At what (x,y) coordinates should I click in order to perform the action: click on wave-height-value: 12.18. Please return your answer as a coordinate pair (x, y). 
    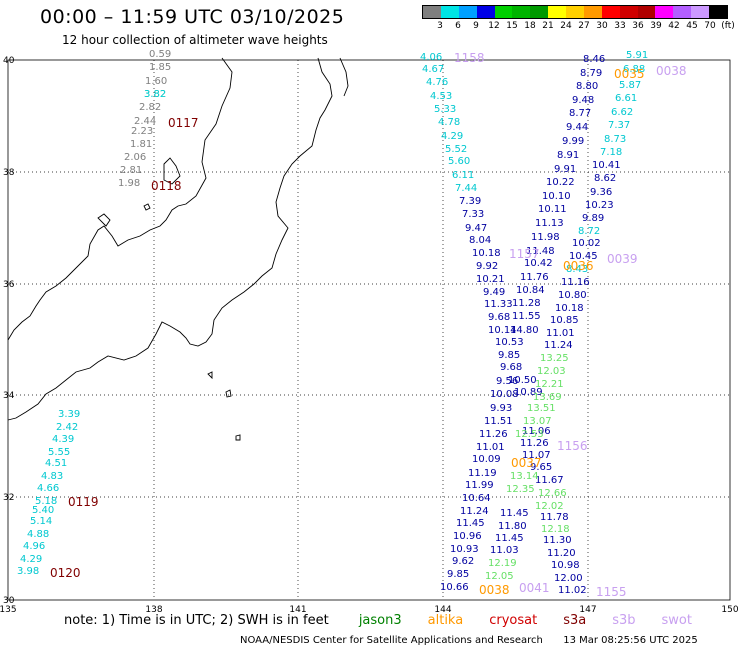
    Looking at the image, I should click on (555, 529).